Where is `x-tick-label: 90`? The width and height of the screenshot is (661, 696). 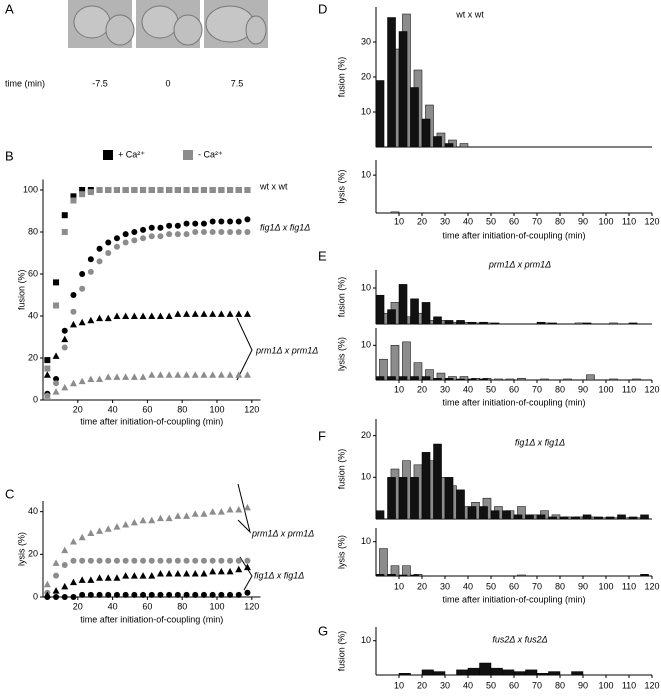 x-tick-label: 90 is located at coordinates (583, 389).